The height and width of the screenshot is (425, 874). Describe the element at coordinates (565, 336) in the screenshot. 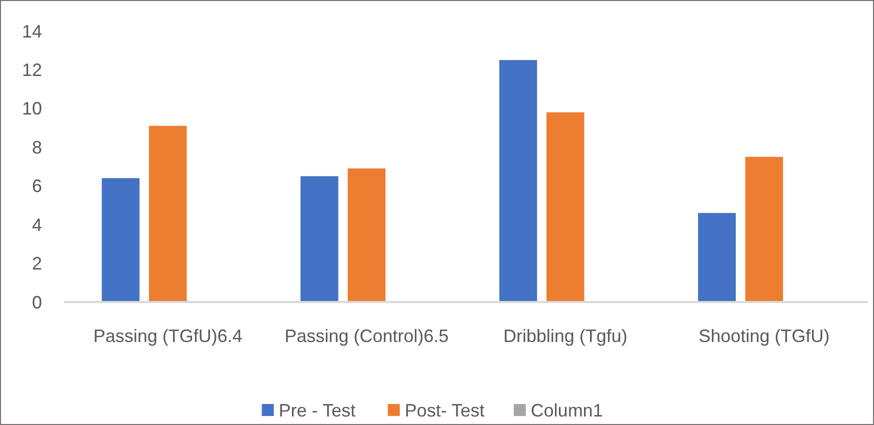

I see `x-tick-label: Dribbling (Tgfu)` at that location.